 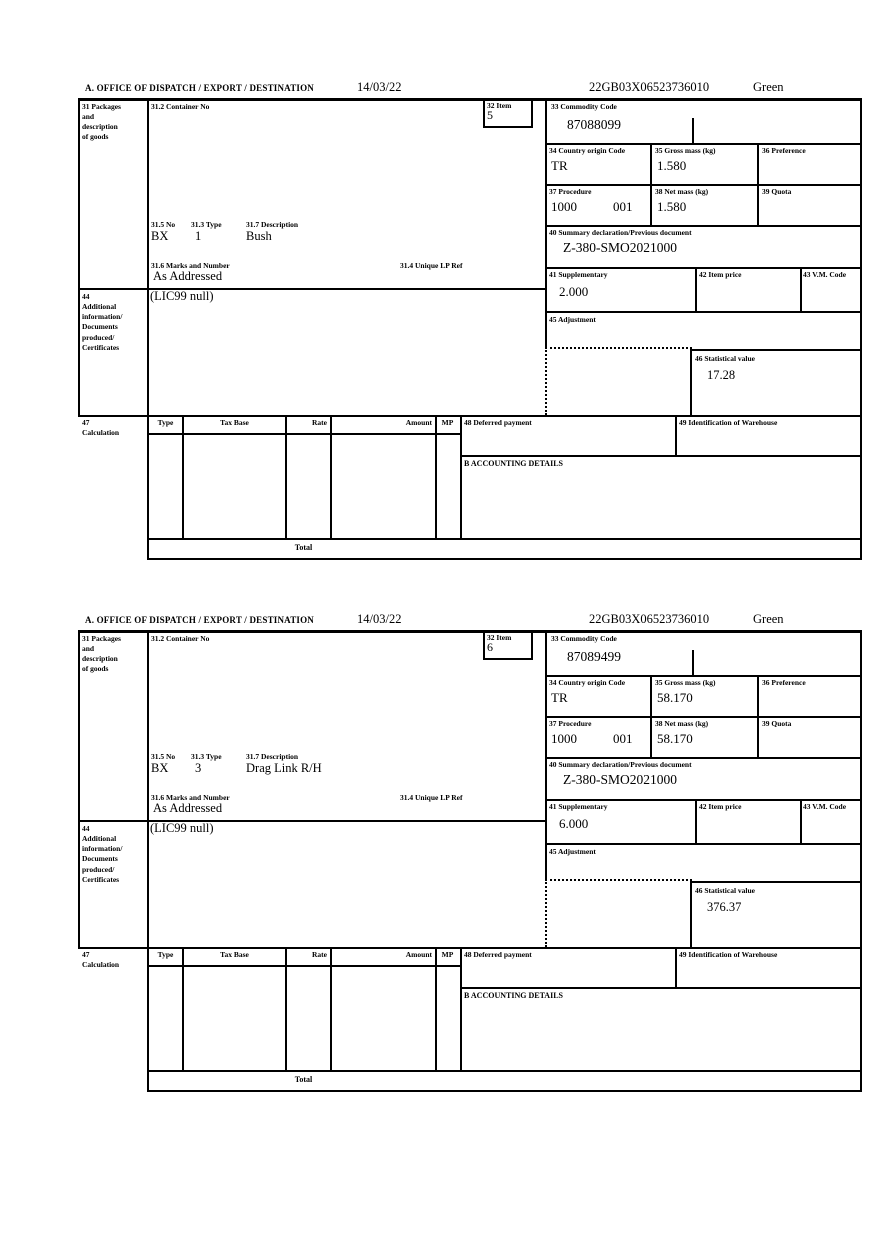 What do you see at coordinates (504, 1081) in the screenshot?
I see `total-row-box` at bounding box center [504, 1081].